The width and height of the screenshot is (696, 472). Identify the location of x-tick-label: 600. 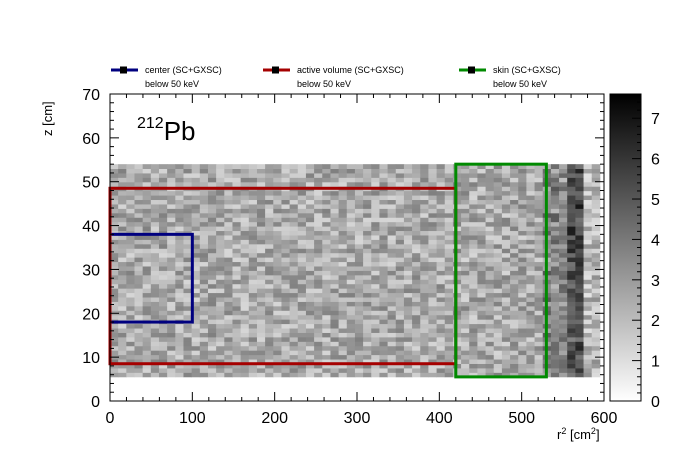
(604, 418).